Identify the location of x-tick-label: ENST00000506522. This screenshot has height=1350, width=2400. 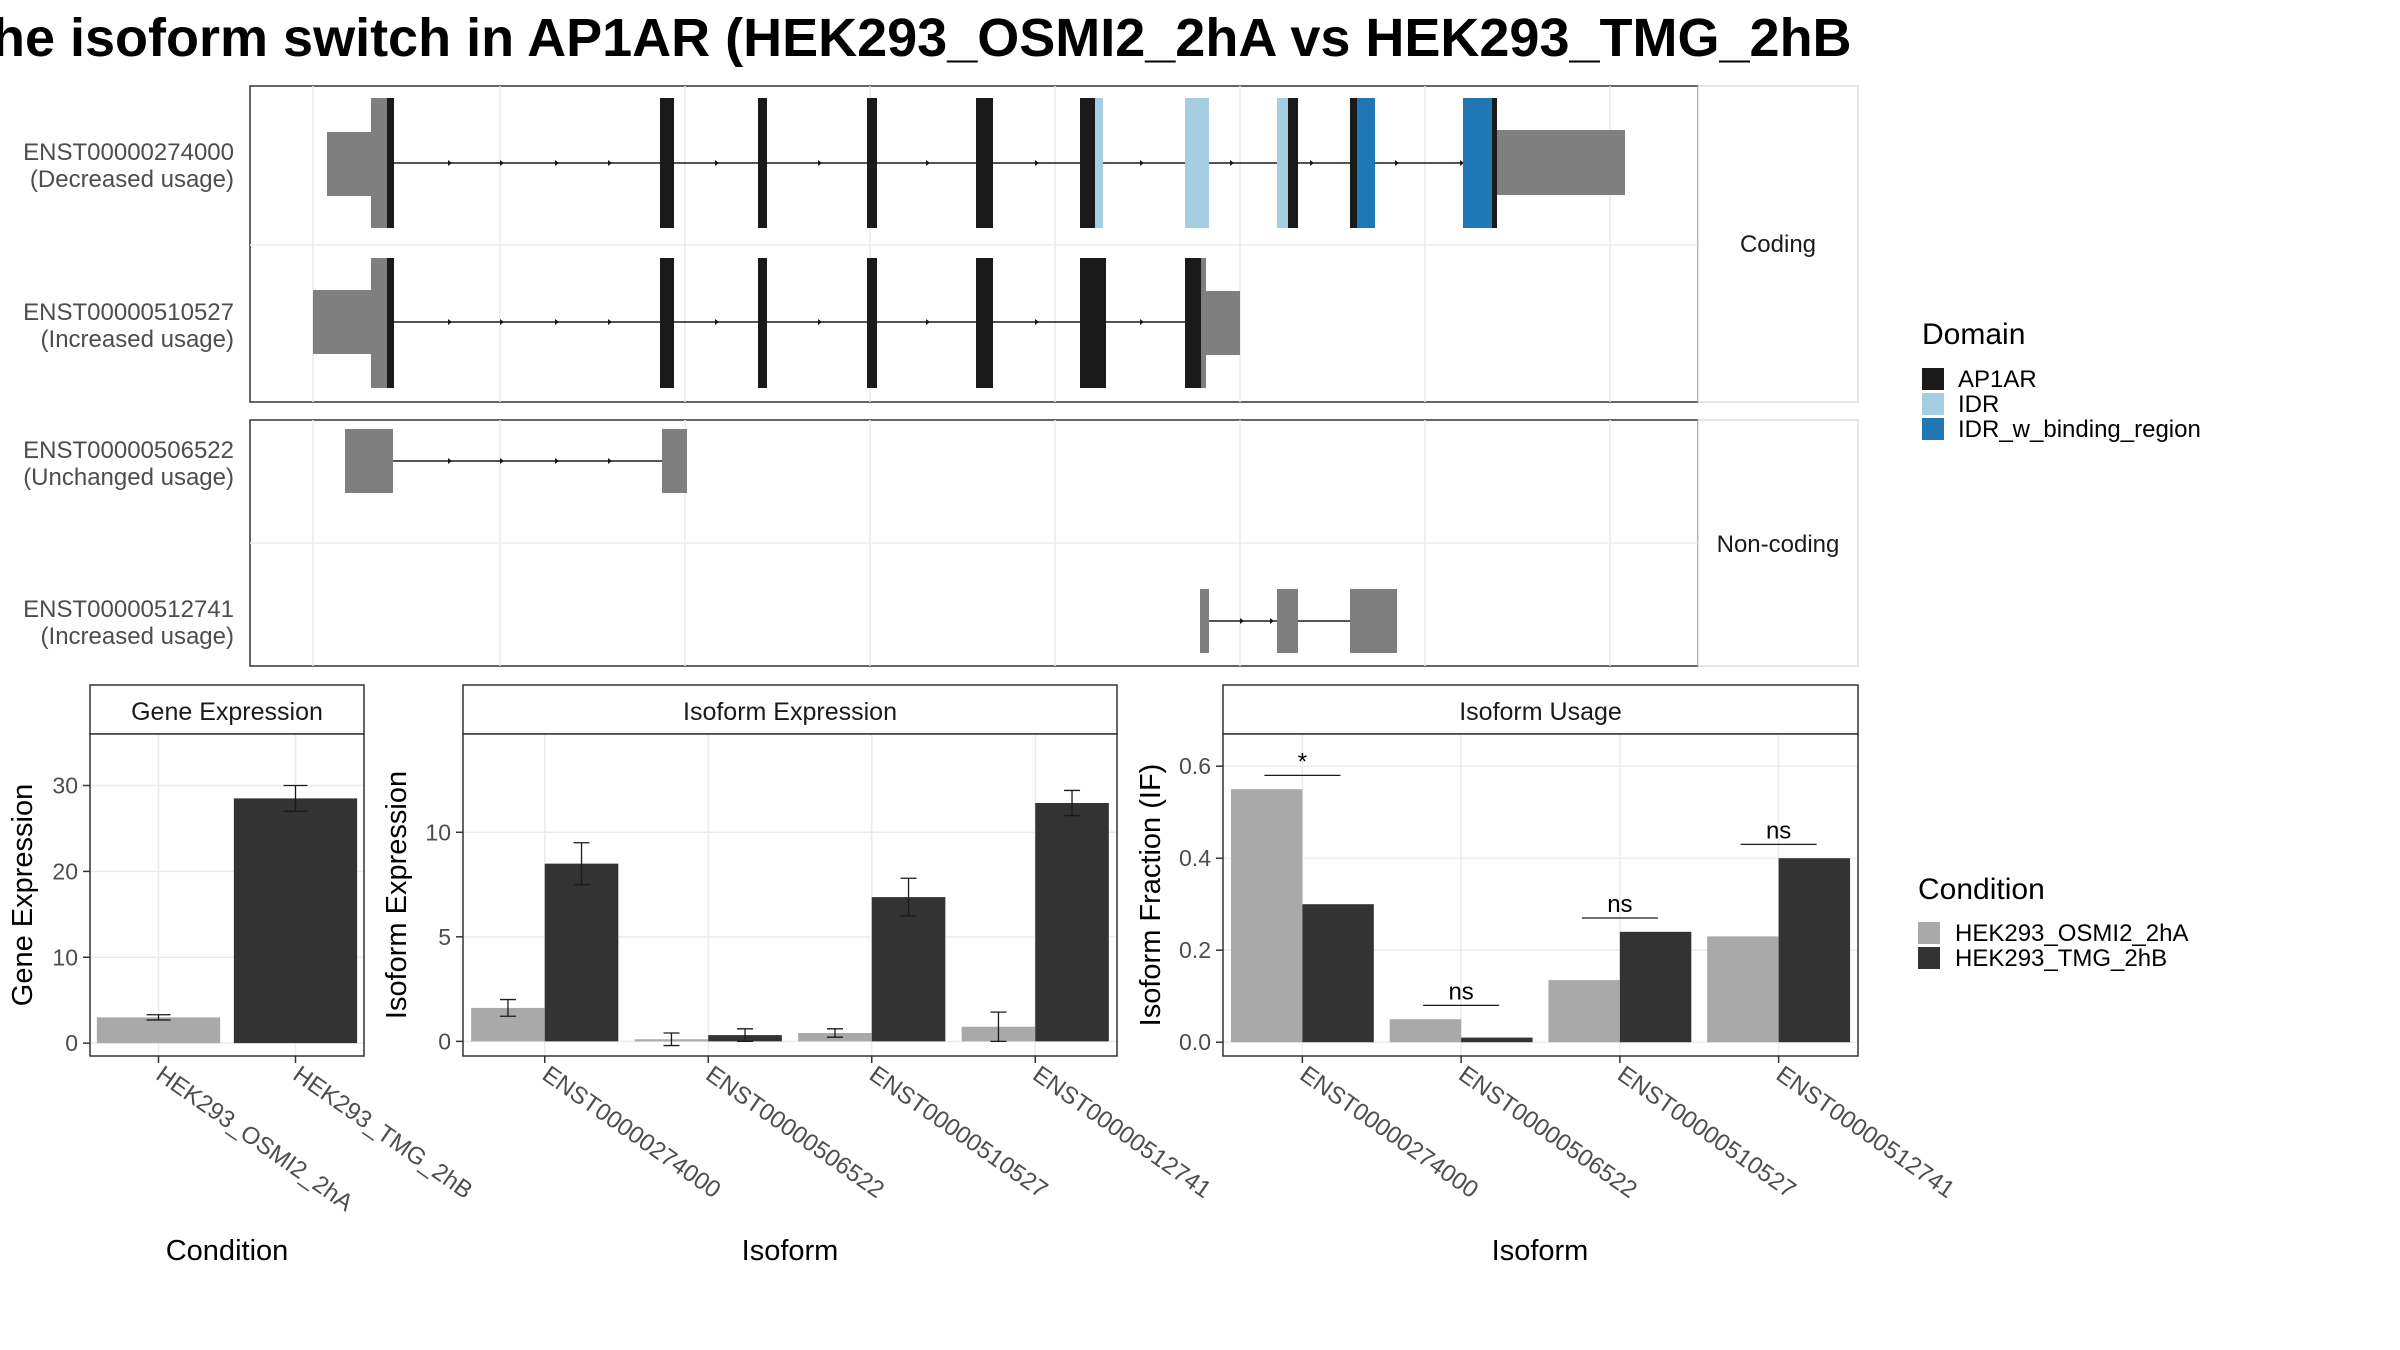
(795, 1132).